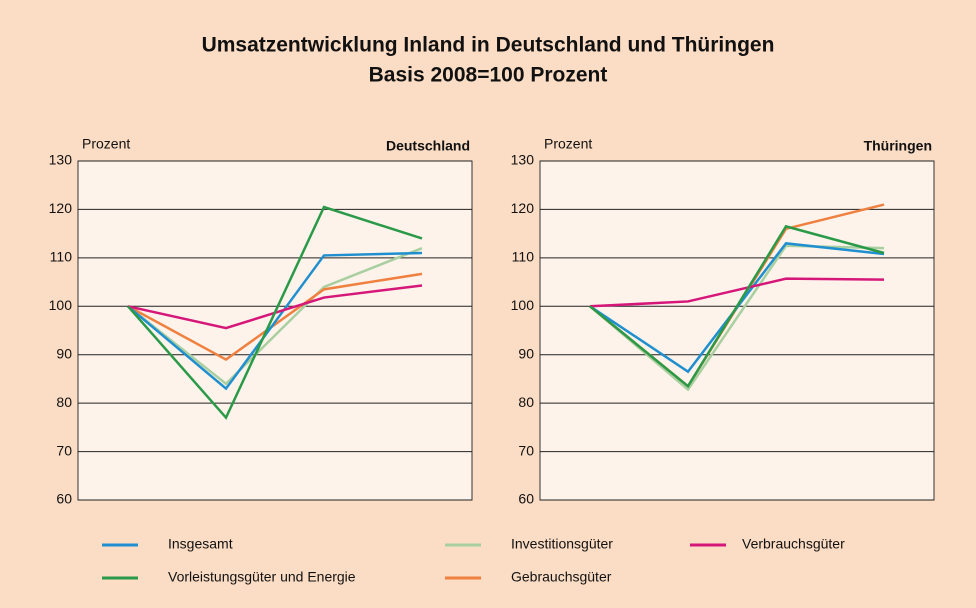 This screenshot has height=608, width=976. I want to click on chart-subtitle: Basis 2008=100 Prozent, so click(488, 75).